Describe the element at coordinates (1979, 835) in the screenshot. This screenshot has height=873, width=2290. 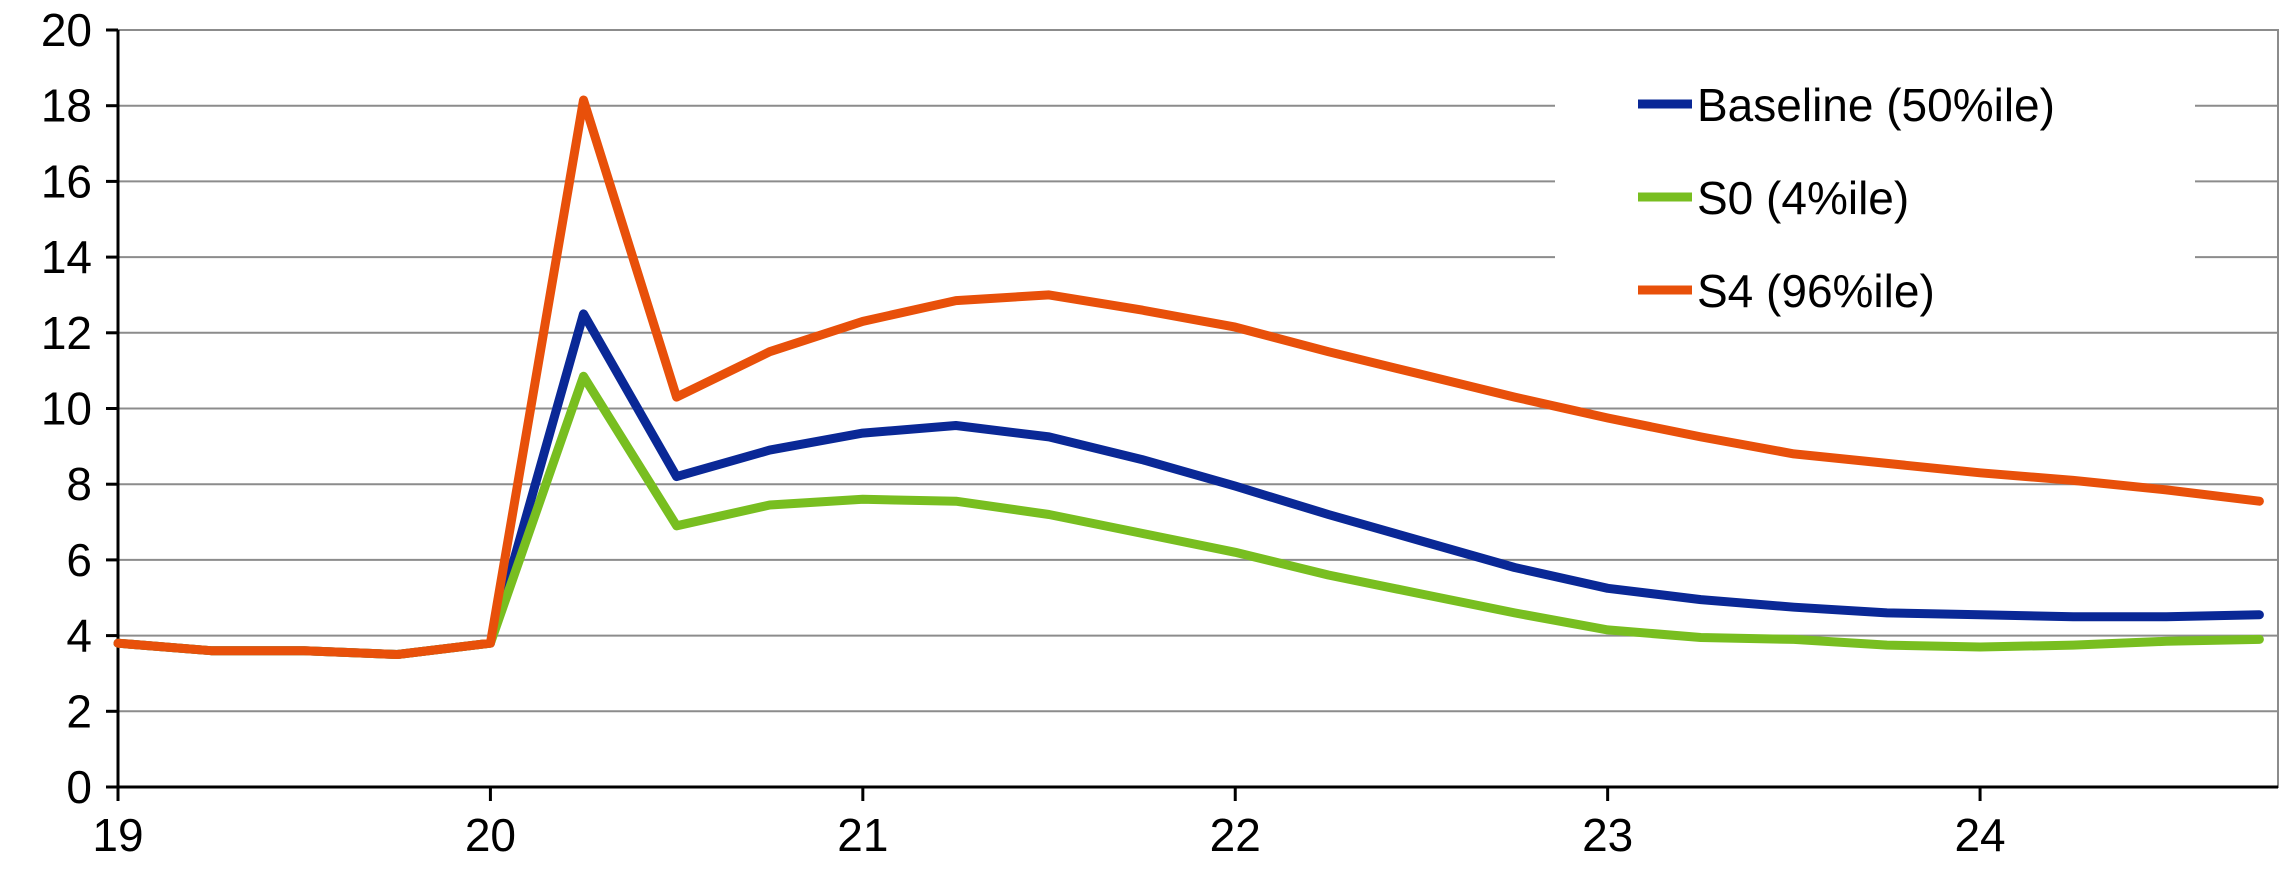
I see `x-tick-label-5: 24` at that location.